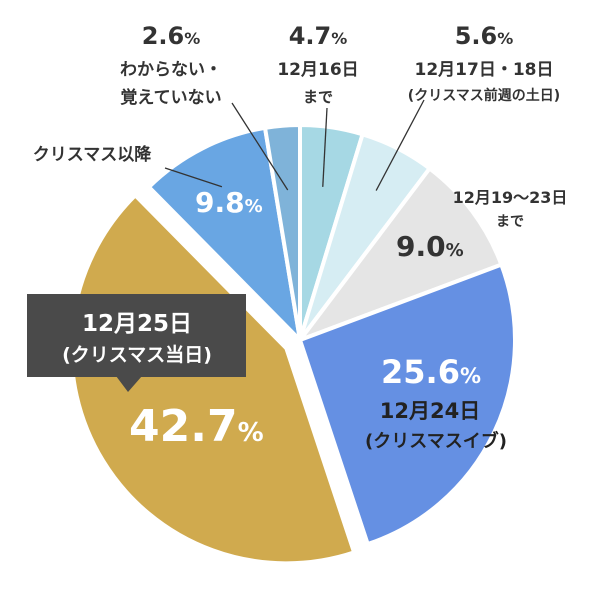 This screenshot has height=593, width=600. Describe the element at coordinates (484, 70) in the screenshot. I see `label-s2-line1: 12月17日・18日` at that location.